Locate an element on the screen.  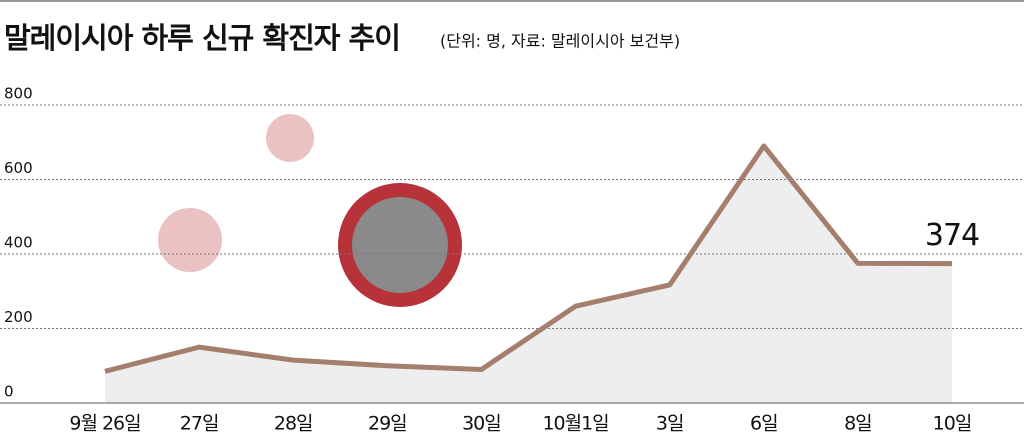
x-tick-label: 3일 is located at coordinates (670, 424).